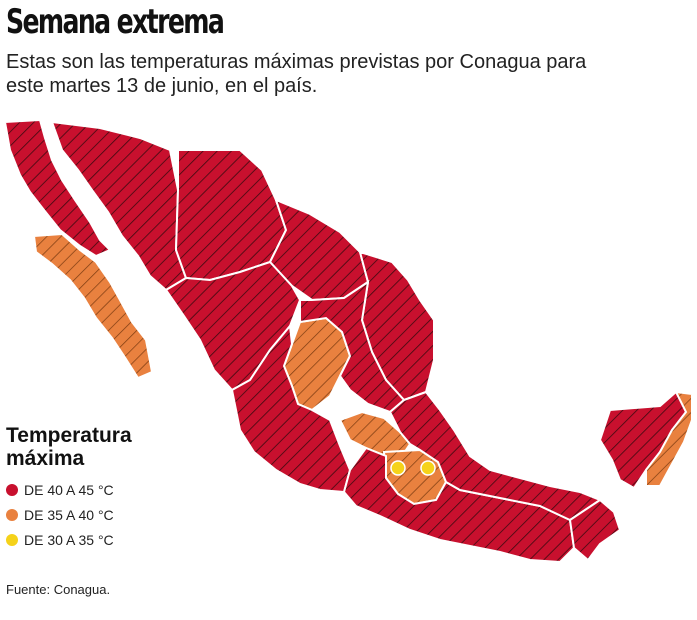 The image size is (697, 620). I want to click on region-west-coast, so click(291, 408).